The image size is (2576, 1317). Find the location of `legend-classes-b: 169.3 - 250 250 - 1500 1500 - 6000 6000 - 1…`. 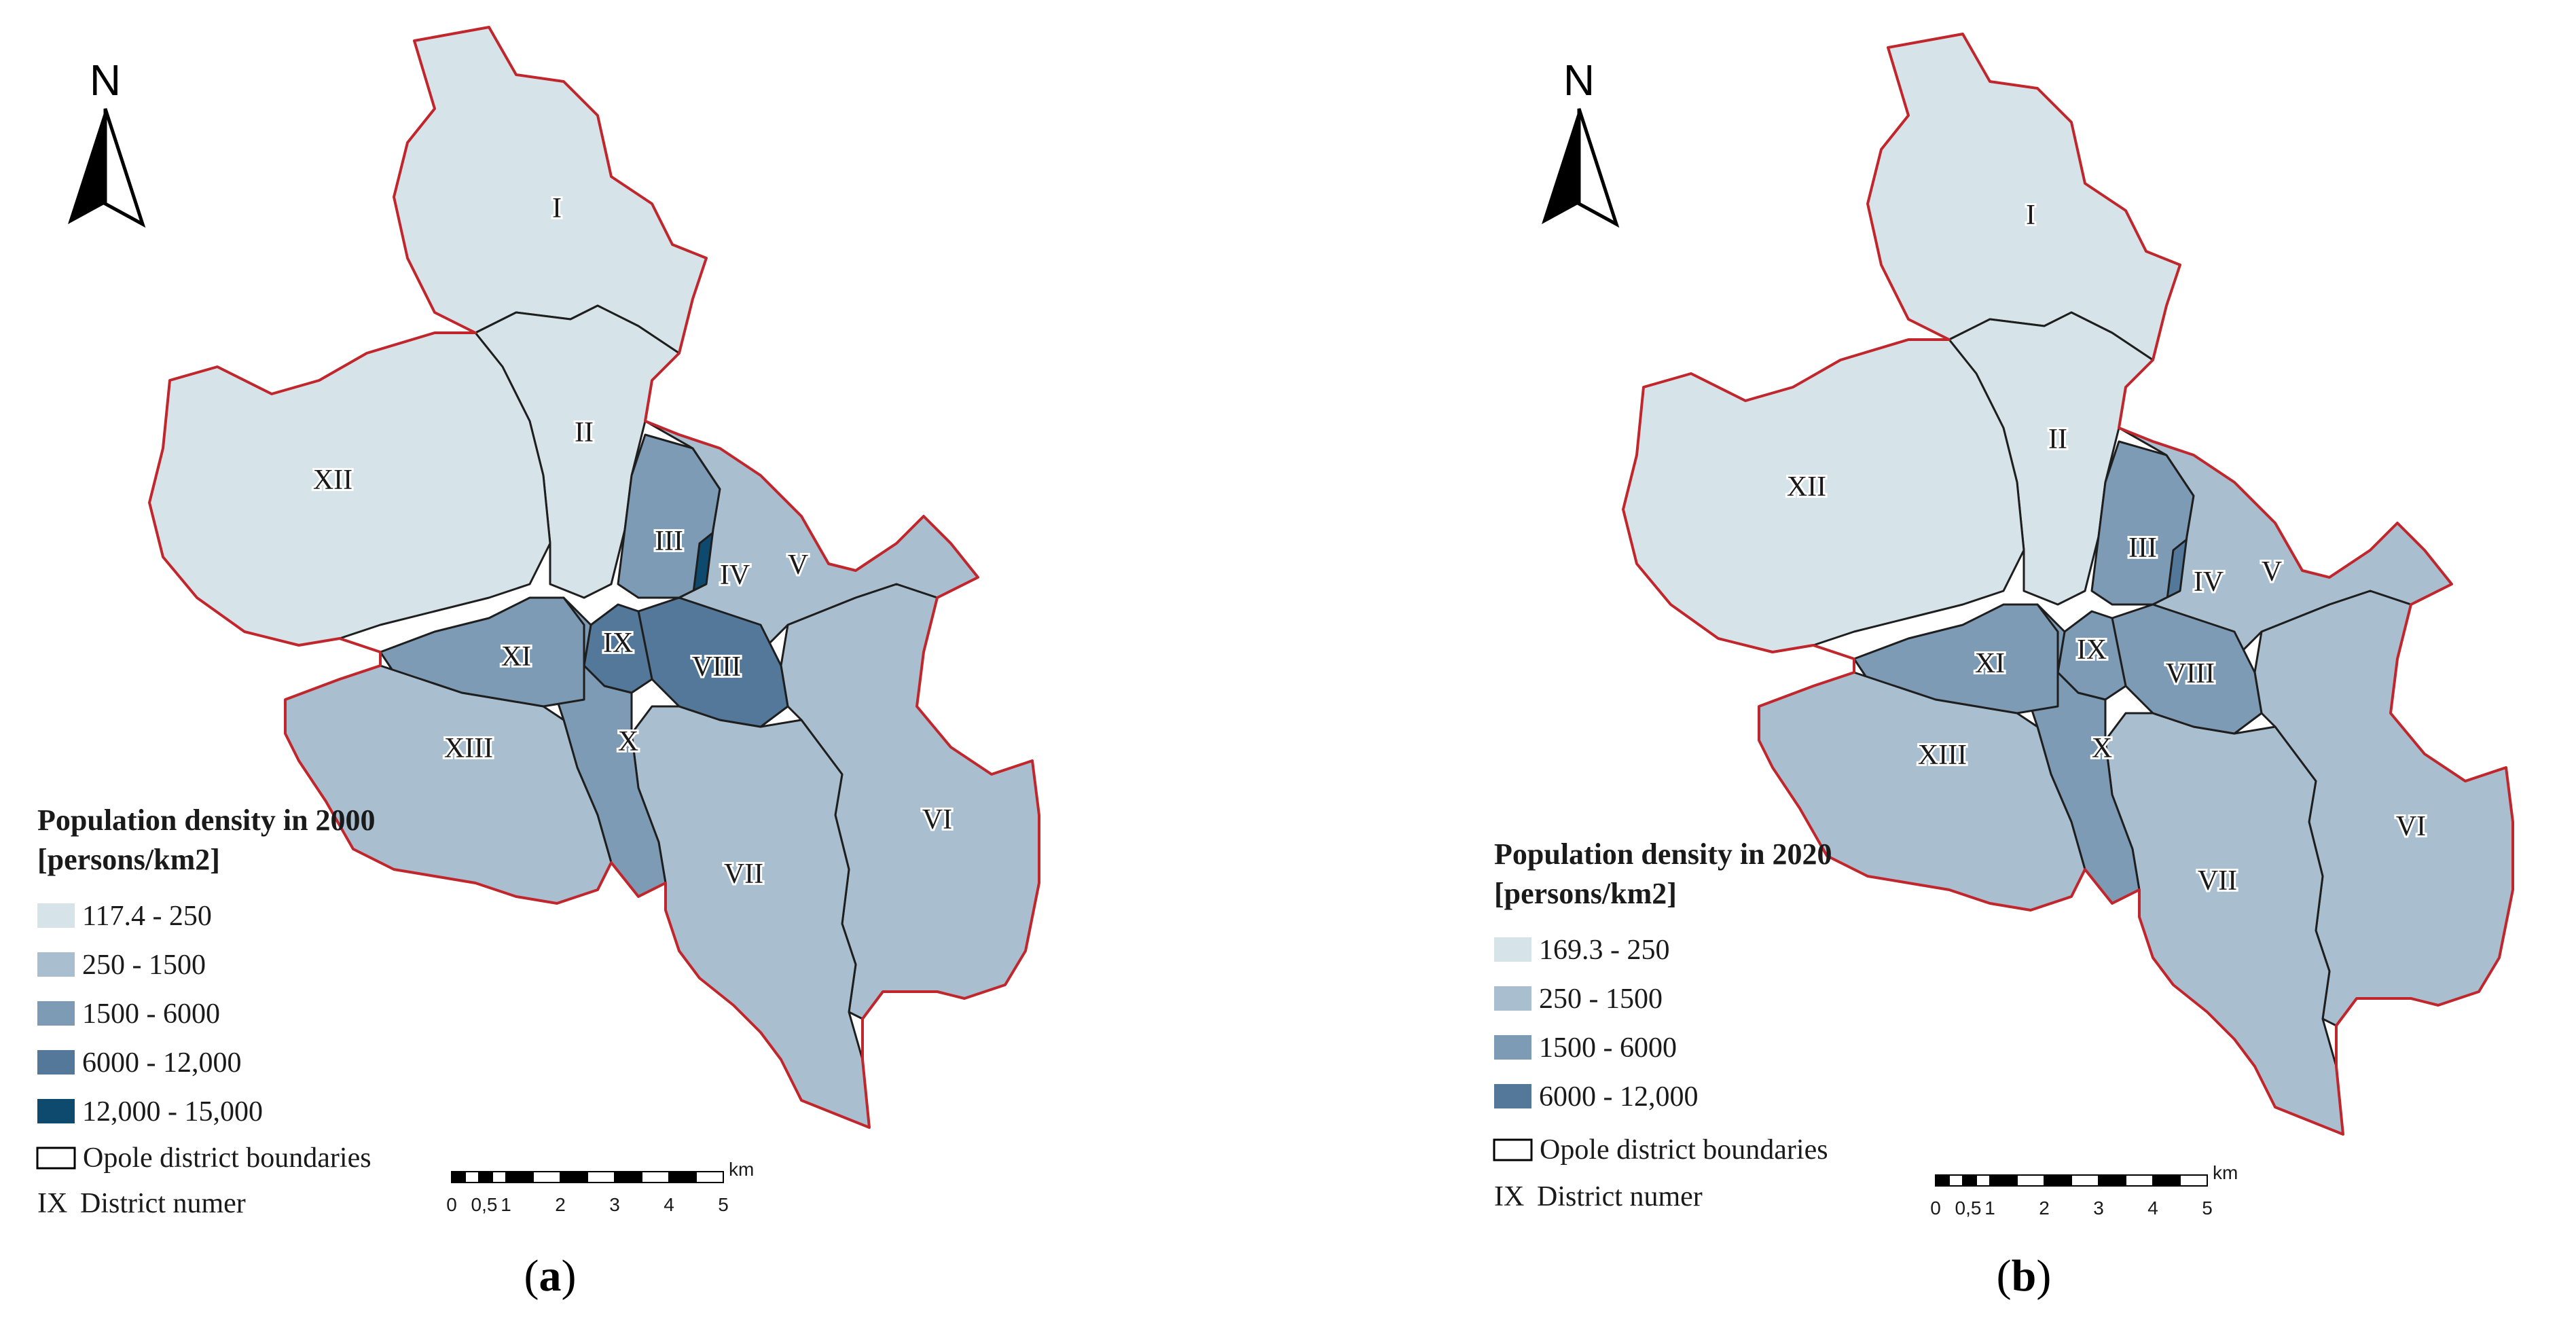

legend-classes-b: 169.3 - 250 250 - 1500 1500 - 6000 6000 - 1… is located at coordinates (1597, 1024).